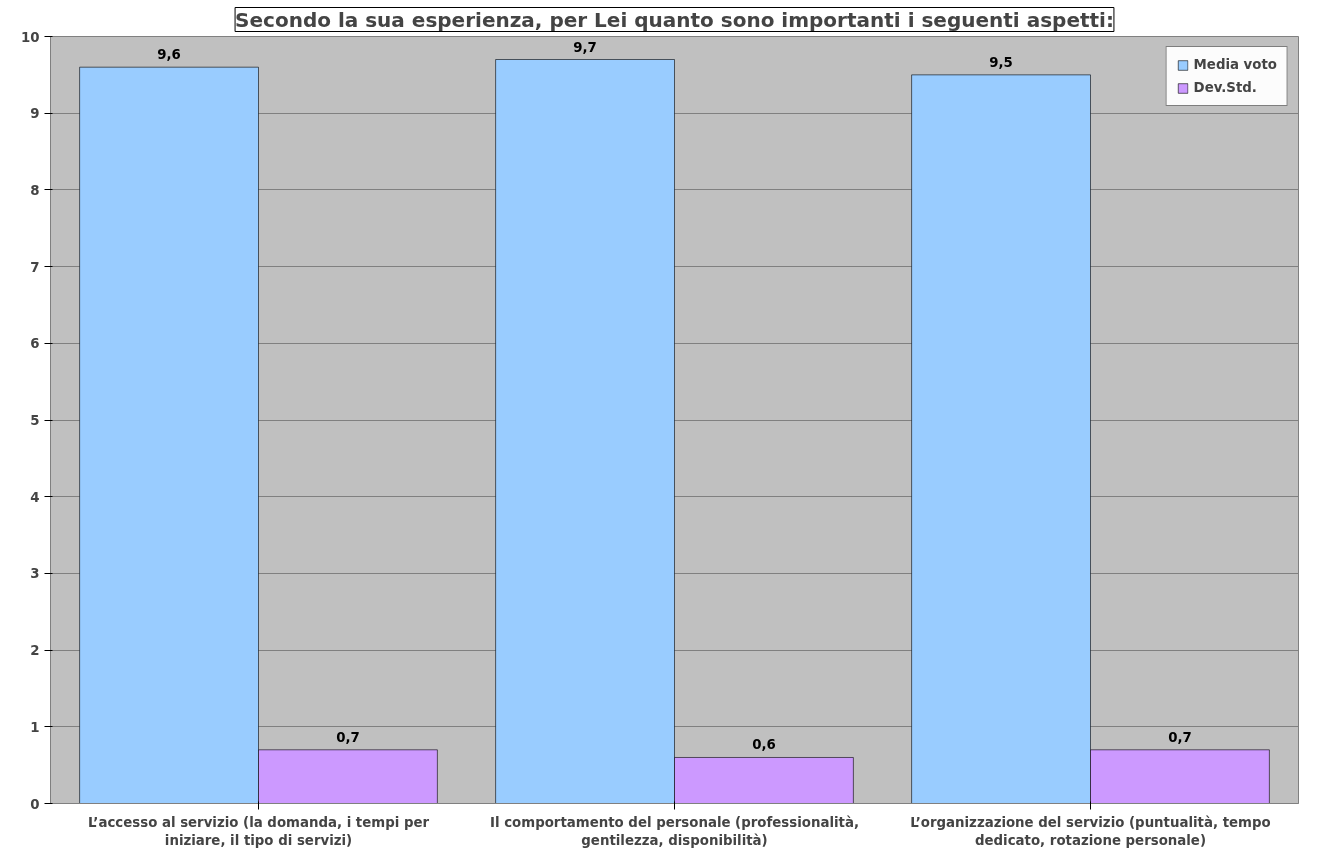  I want to click on x-tick-label: L’organizzazione del servizio (puntualità, tempo dedicato, rotazione personale), so click(1090, 831).